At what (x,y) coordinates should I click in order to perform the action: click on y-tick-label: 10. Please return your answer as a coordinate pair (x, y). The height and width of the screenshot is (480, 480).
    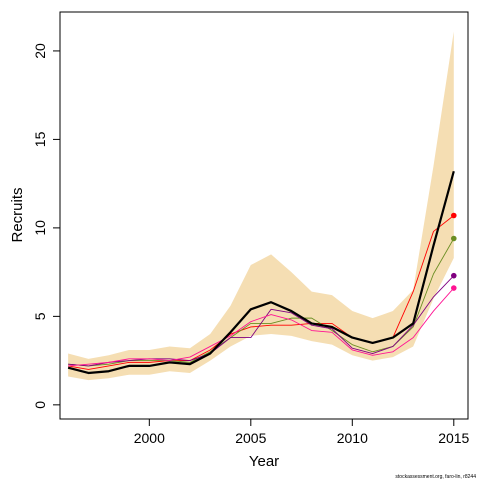
    Looking at the image, I should click on (40, 228).